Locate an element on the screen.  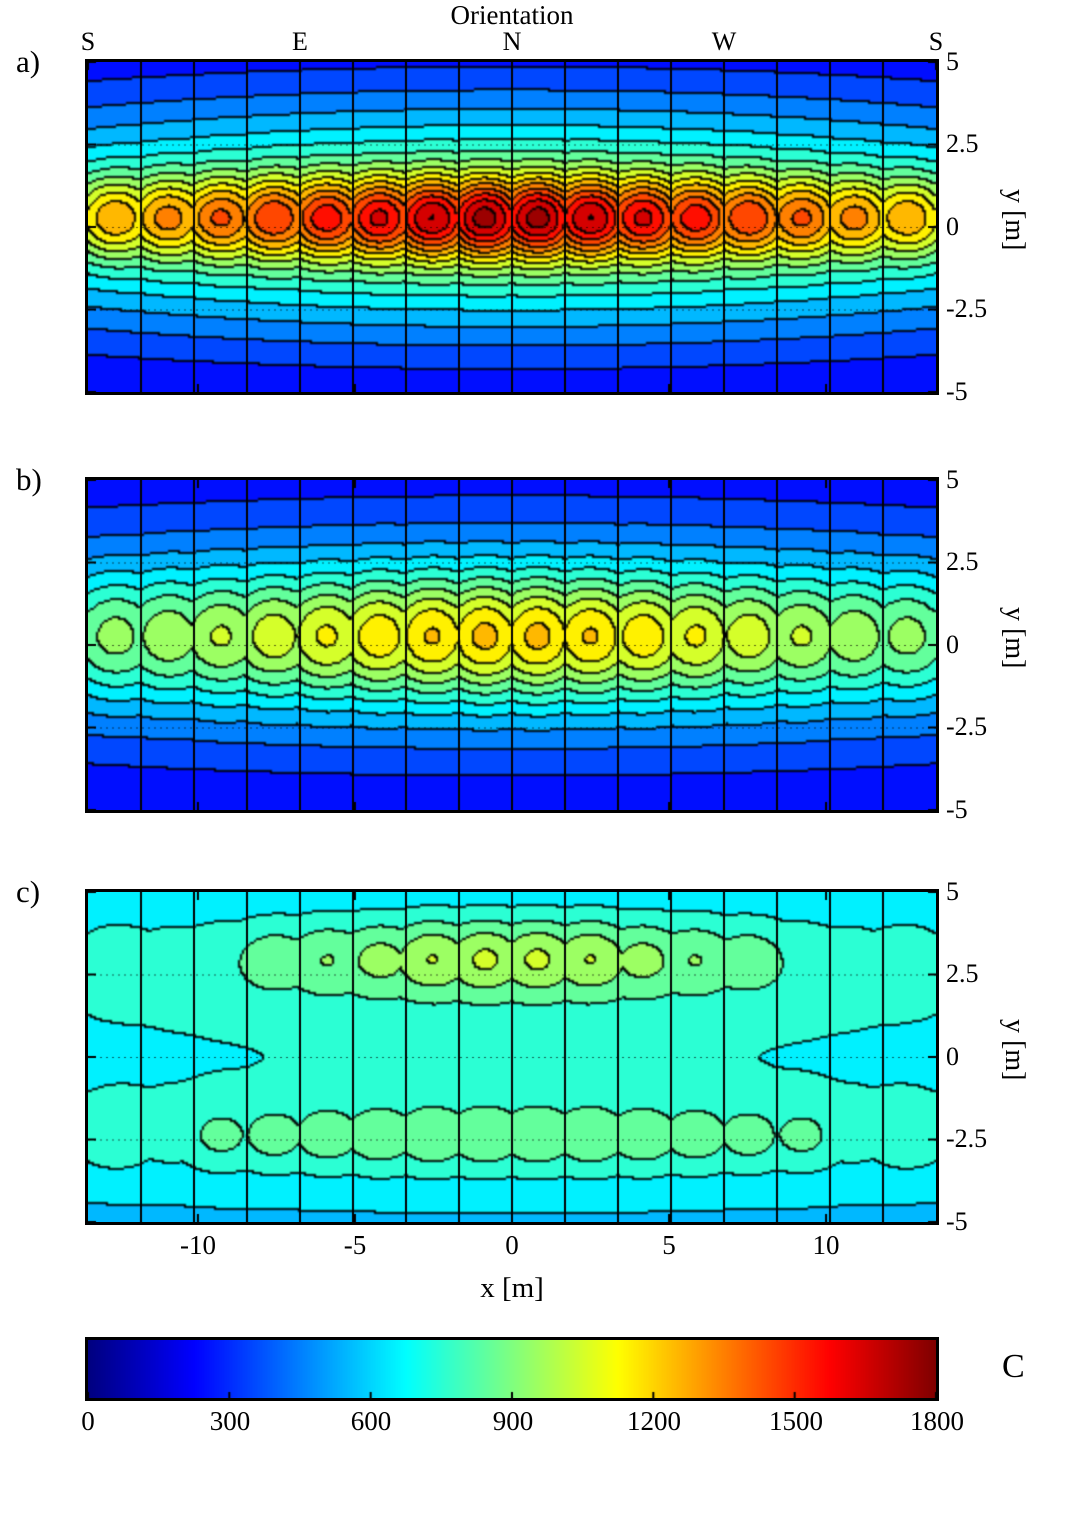
colorbar-tick-label: 0 is located at coordinates (88, 1421).